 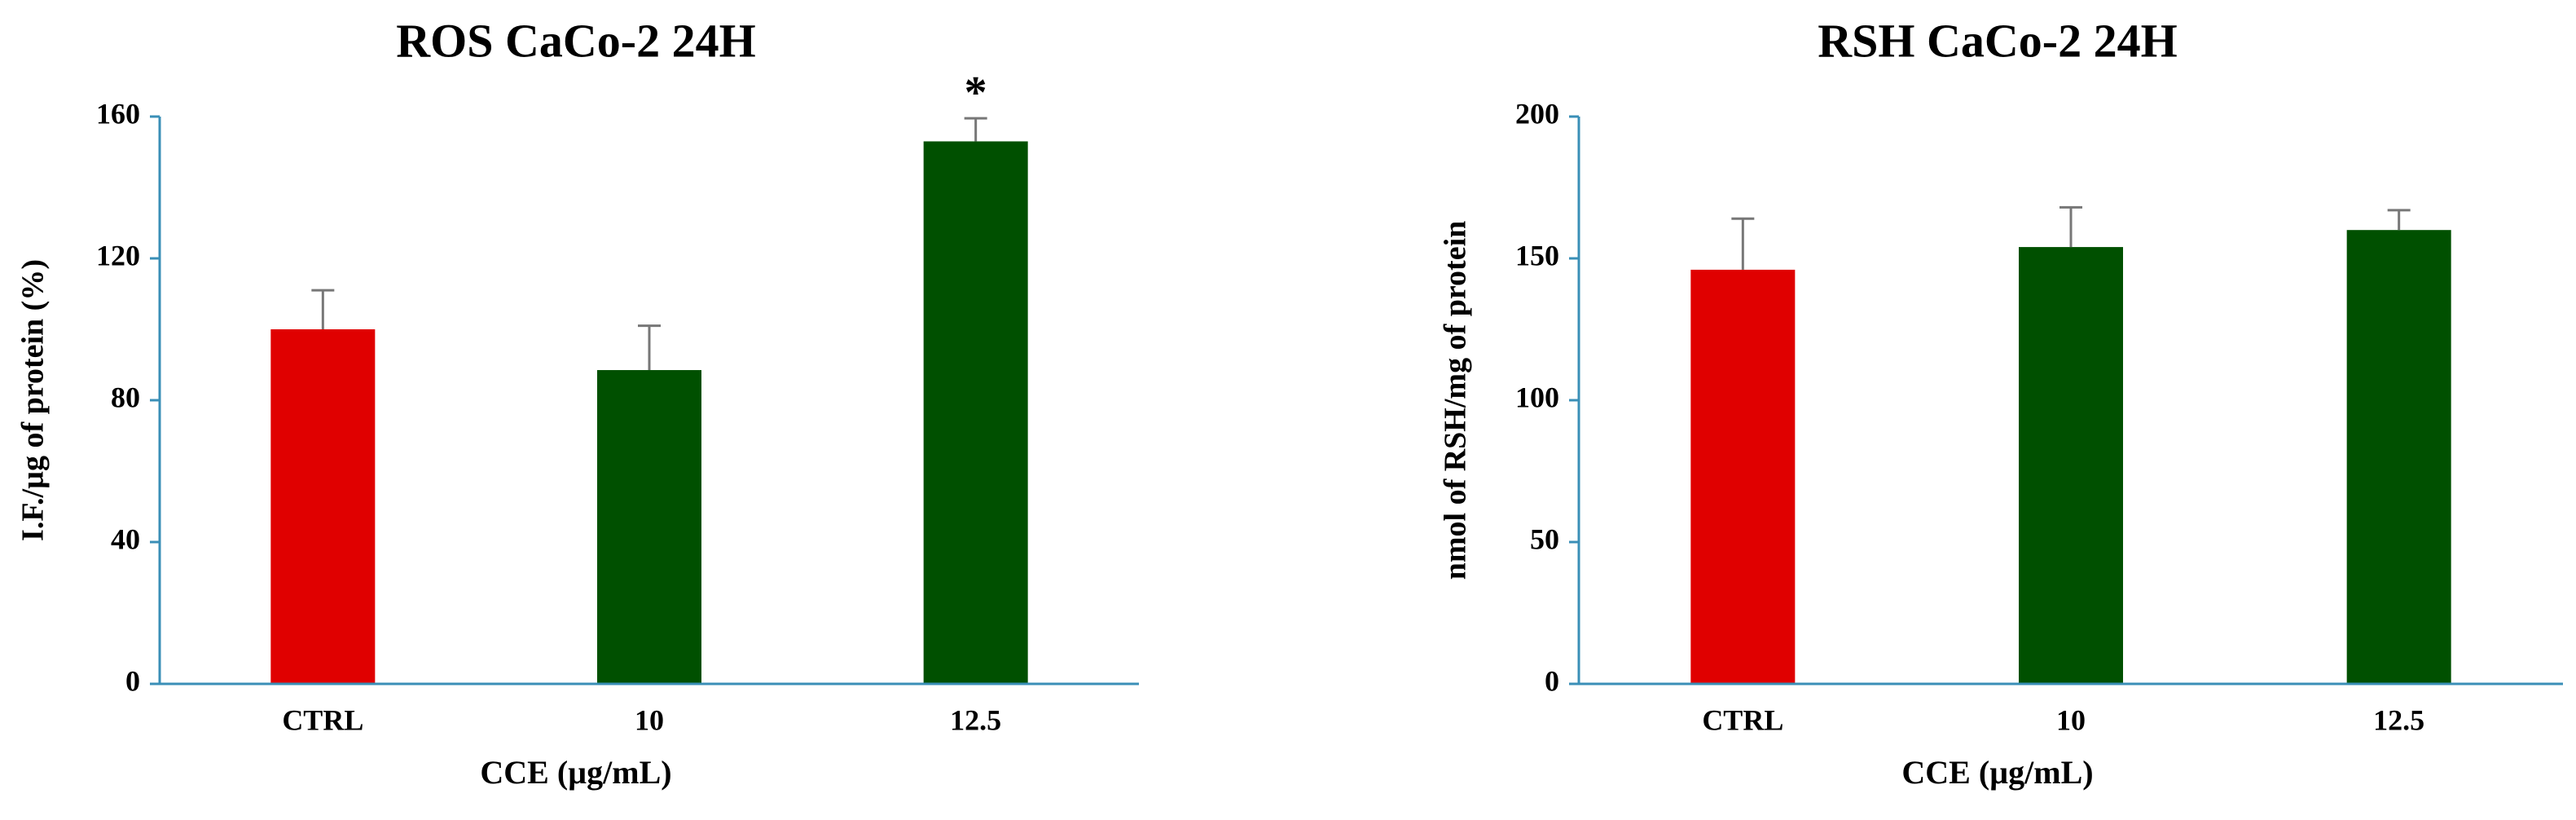 What do you see at coordinates (125, 538) in the screenshot?
I see `y-tick-label: 40` at bounding box center [125, 538].